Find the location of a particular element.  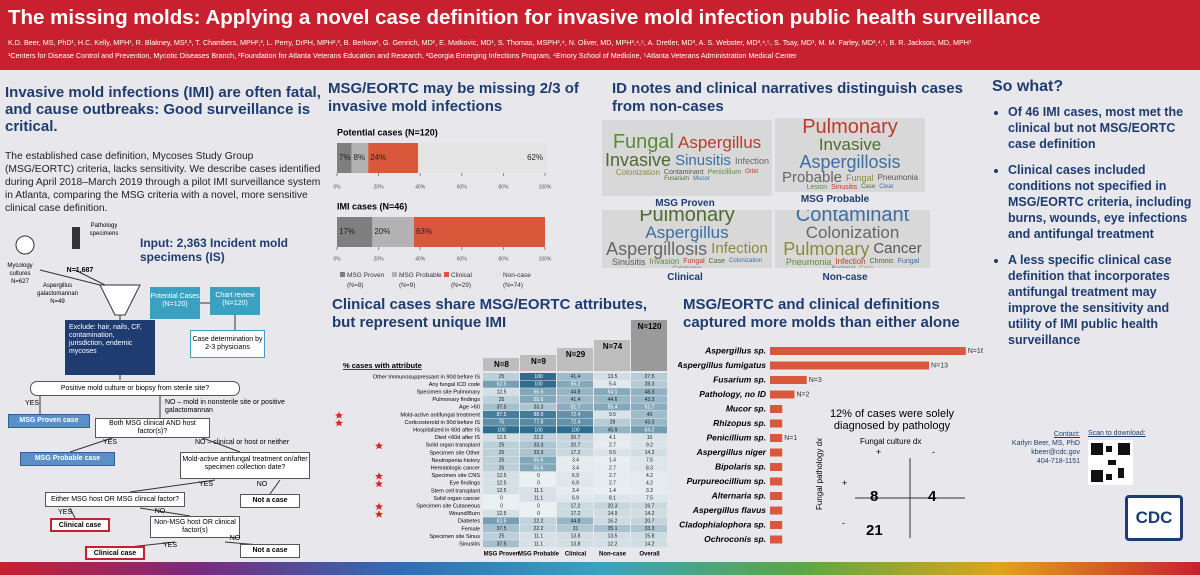

category-label: Potential cases (N=120) is located at coordinates (387, 132).